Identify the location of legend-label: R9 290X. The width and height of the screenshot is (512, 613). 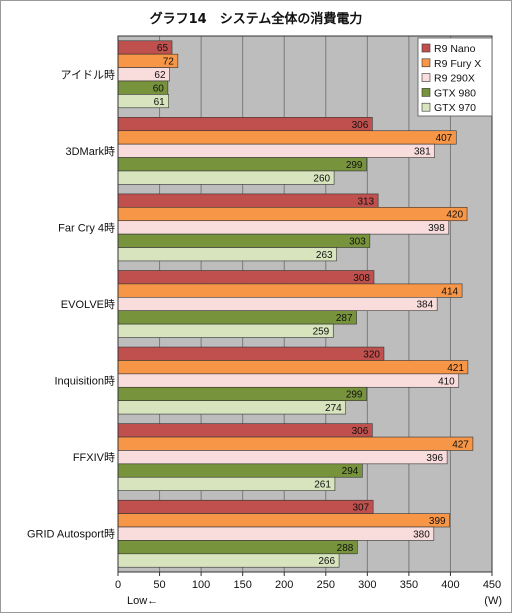
(454, 79).